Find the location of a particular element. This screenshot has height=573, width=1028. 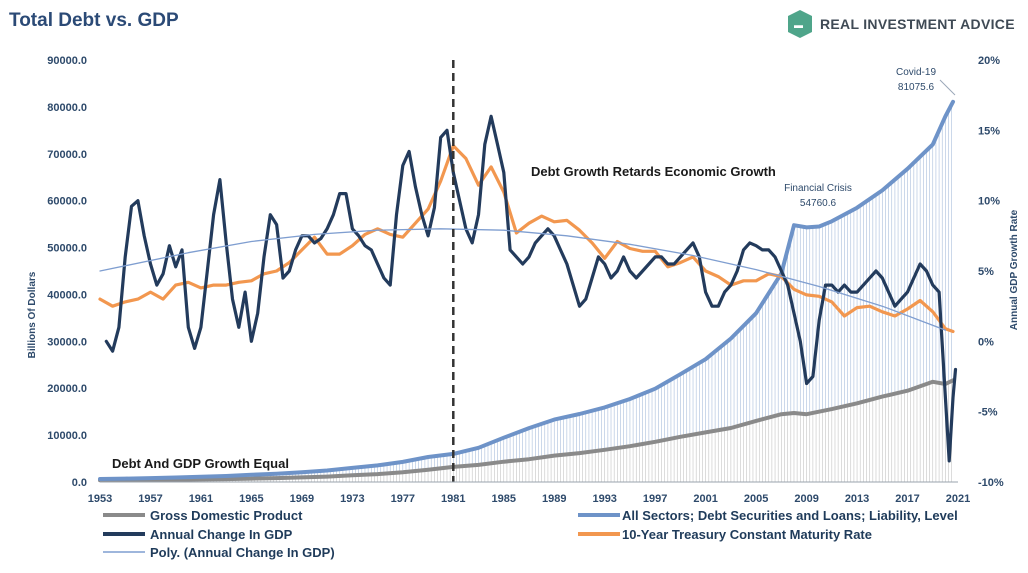

y2-tick-label: 0% is located at coordinates (986, 342).